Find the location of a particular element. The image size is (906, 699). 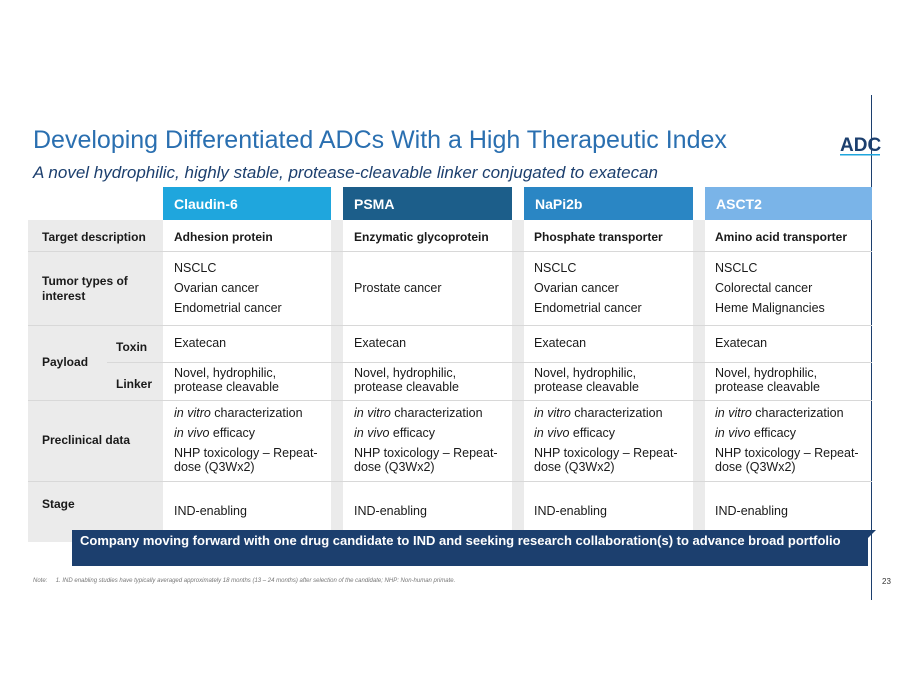

tumor-line: Prostate cancer is located at coordinates (398, 288).